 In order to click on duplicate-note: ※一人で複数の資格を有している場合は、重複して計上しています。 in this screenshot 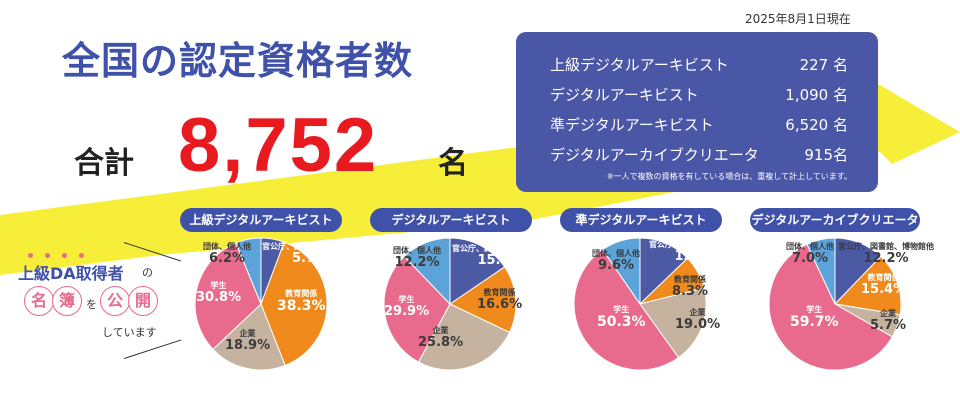, I will do `click(729, 176)`.